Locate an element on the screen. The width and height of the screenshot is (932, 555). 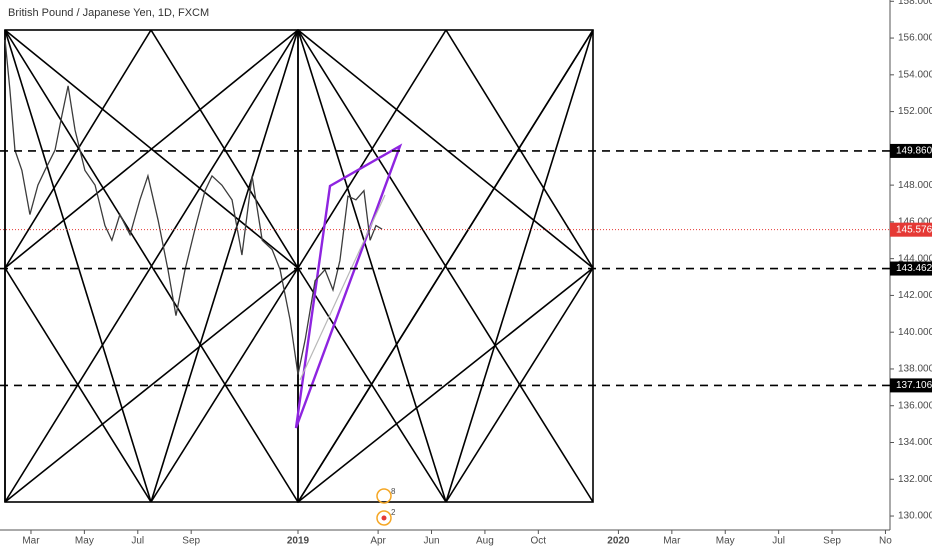
y-tick-label: 134.000 is located at coordinates (915, 442).